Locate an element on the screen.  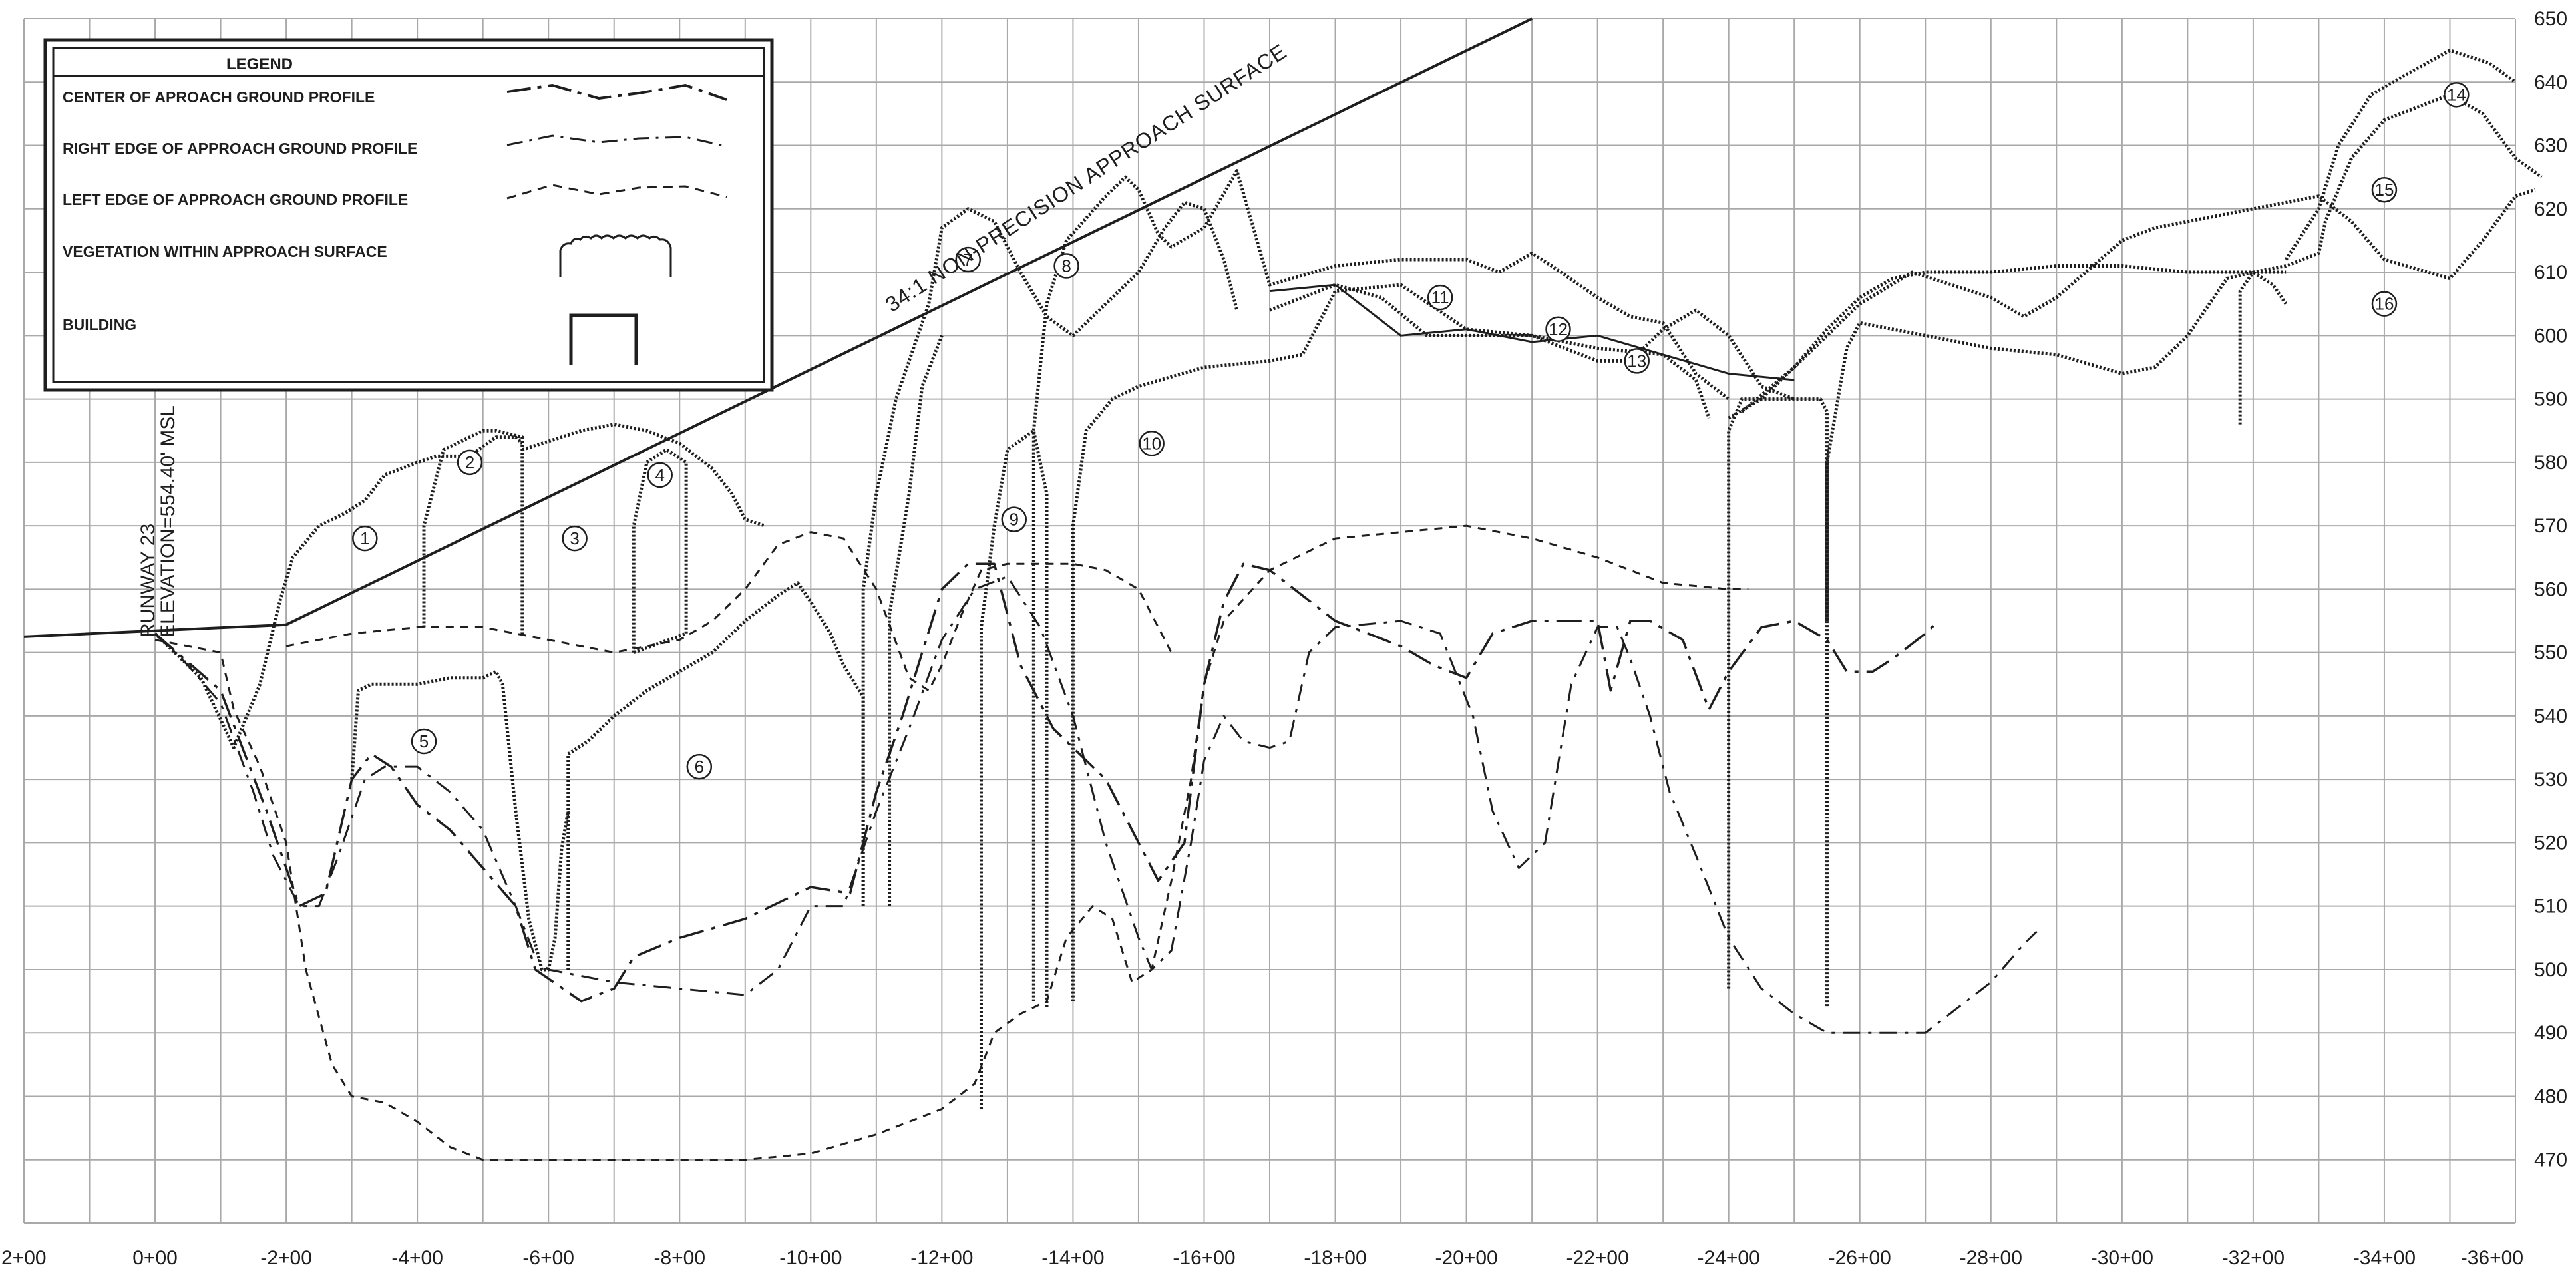
x-tick-label: -28+00 is located at coordinates (1991, 1258).